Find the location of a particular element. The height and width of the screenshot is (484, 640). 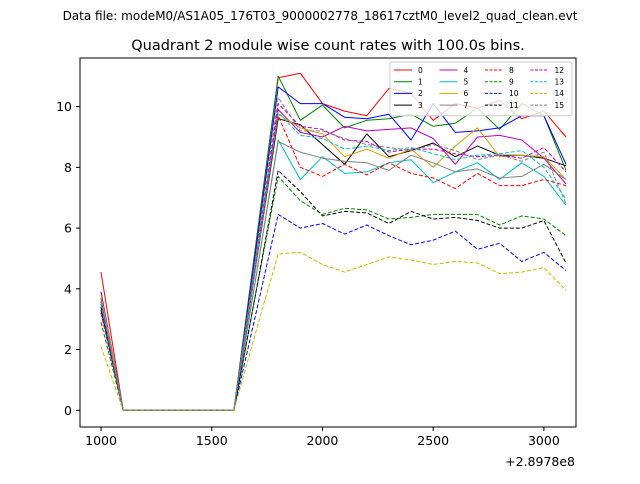

y-tick-label: 10 is located at coordinates (64, 106).